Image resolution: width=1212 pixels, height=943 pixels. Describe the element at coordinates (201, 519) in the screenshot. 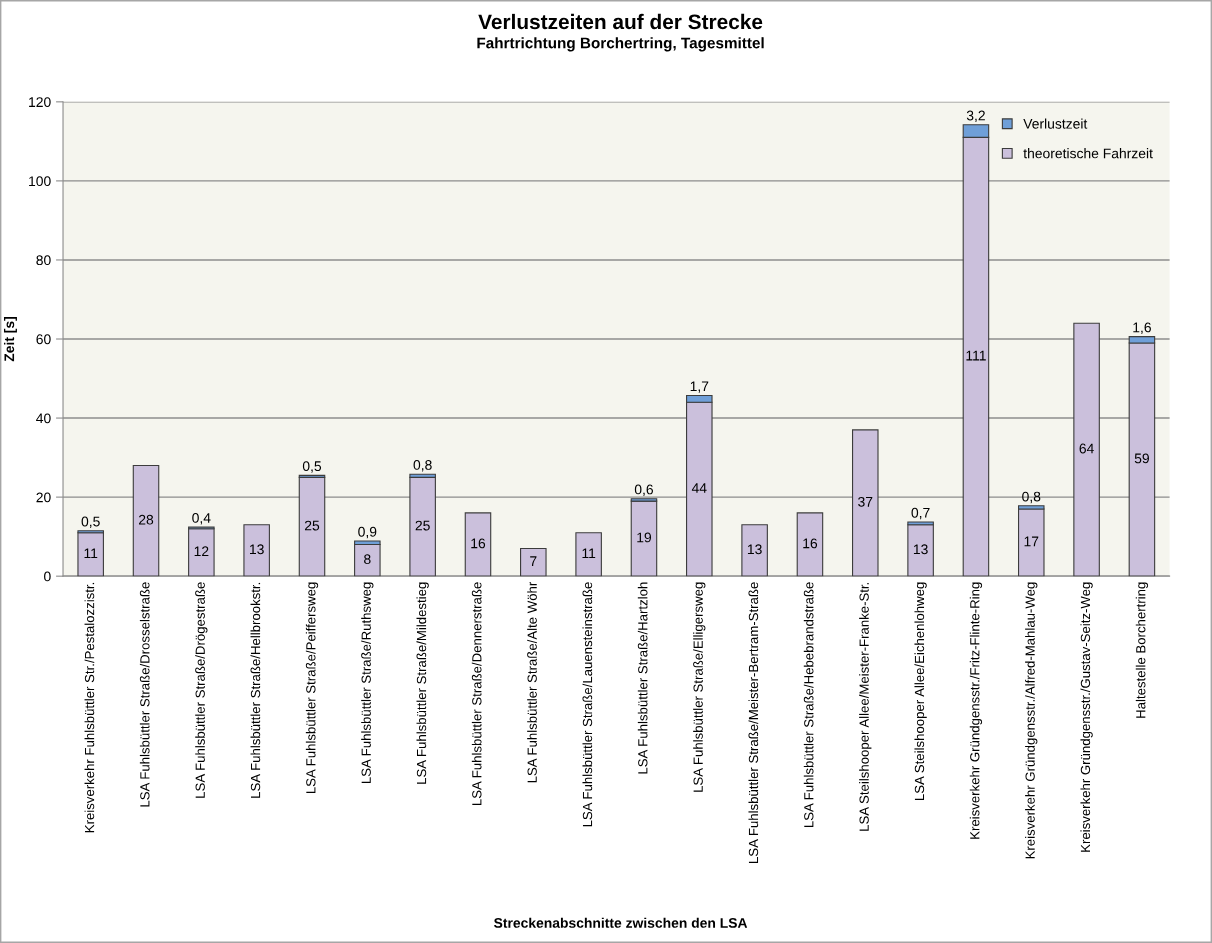

I see `data-label: 0,4` at that location.